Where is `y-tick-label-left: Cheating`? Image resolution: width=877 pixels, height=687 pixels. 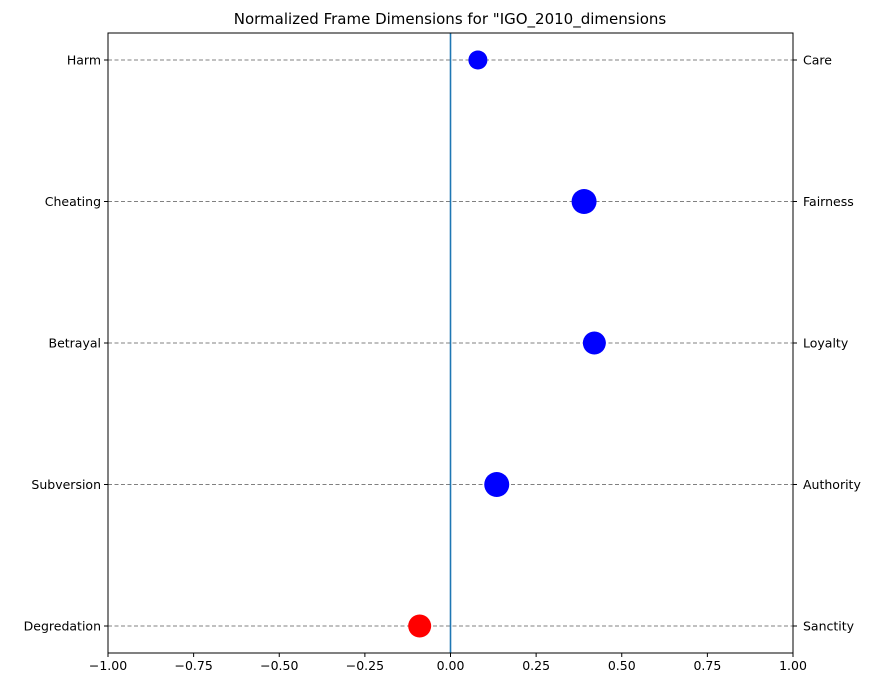
y-tick-label-left: Cheating is located at coordinates (73, 201).